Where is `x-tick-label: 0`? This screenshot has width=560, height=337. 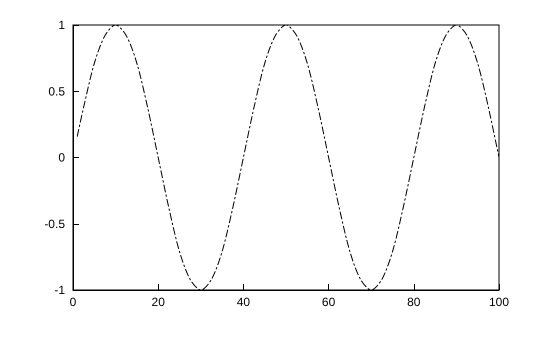 x-tick-label: 0 is located at coordinates (73, 302).